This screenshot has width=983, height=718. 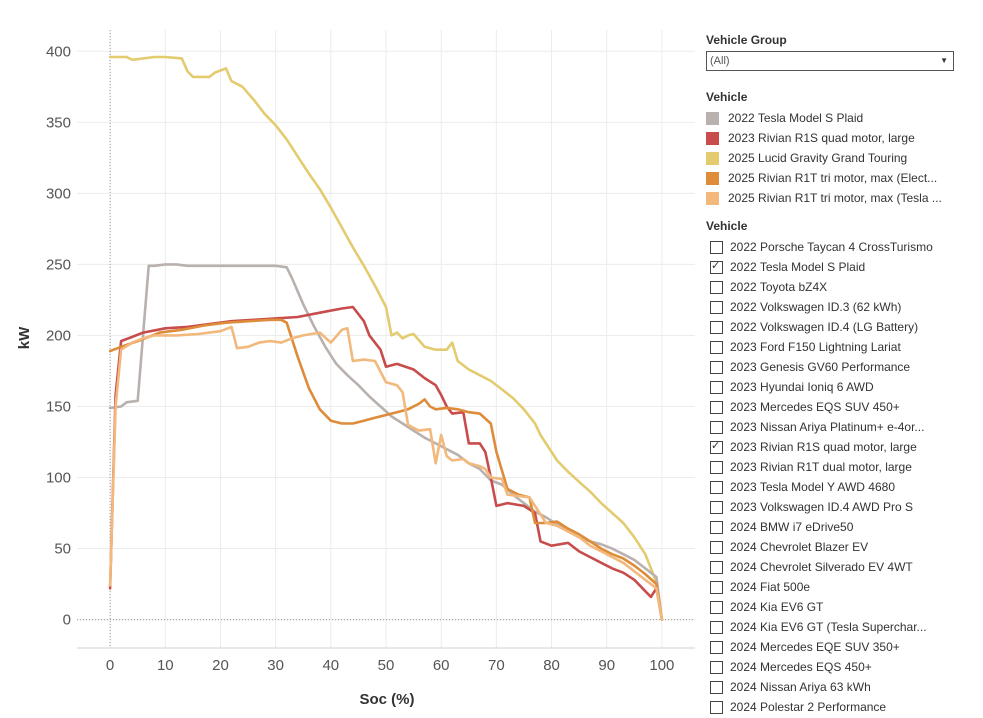 I want to click on y-tick-label: 350, so click(x=58, y=122).